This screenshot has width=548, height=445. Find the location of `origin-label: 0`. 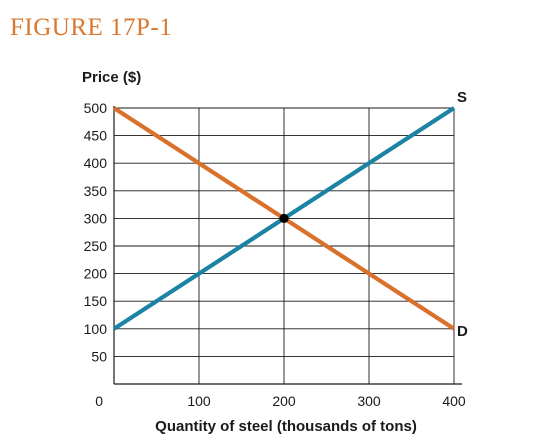

origin-label: 0 is located at coordinates (99, 401).